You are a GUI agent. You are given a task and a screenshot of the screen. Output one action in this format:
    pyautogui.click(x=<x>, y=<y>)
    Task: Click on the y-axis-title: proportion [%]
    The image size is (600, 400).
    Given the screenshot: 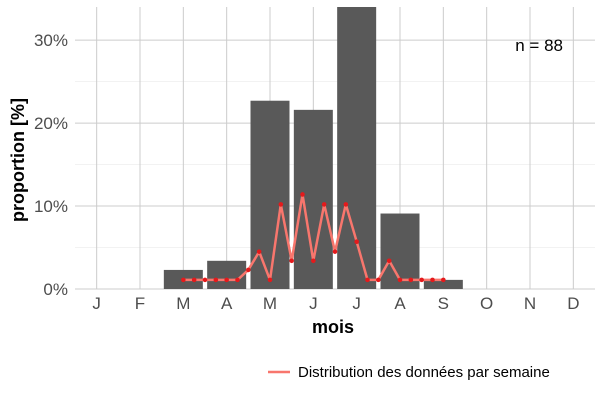 What is the action you would take?
    pyautogui.click(x=18, y=160)
    